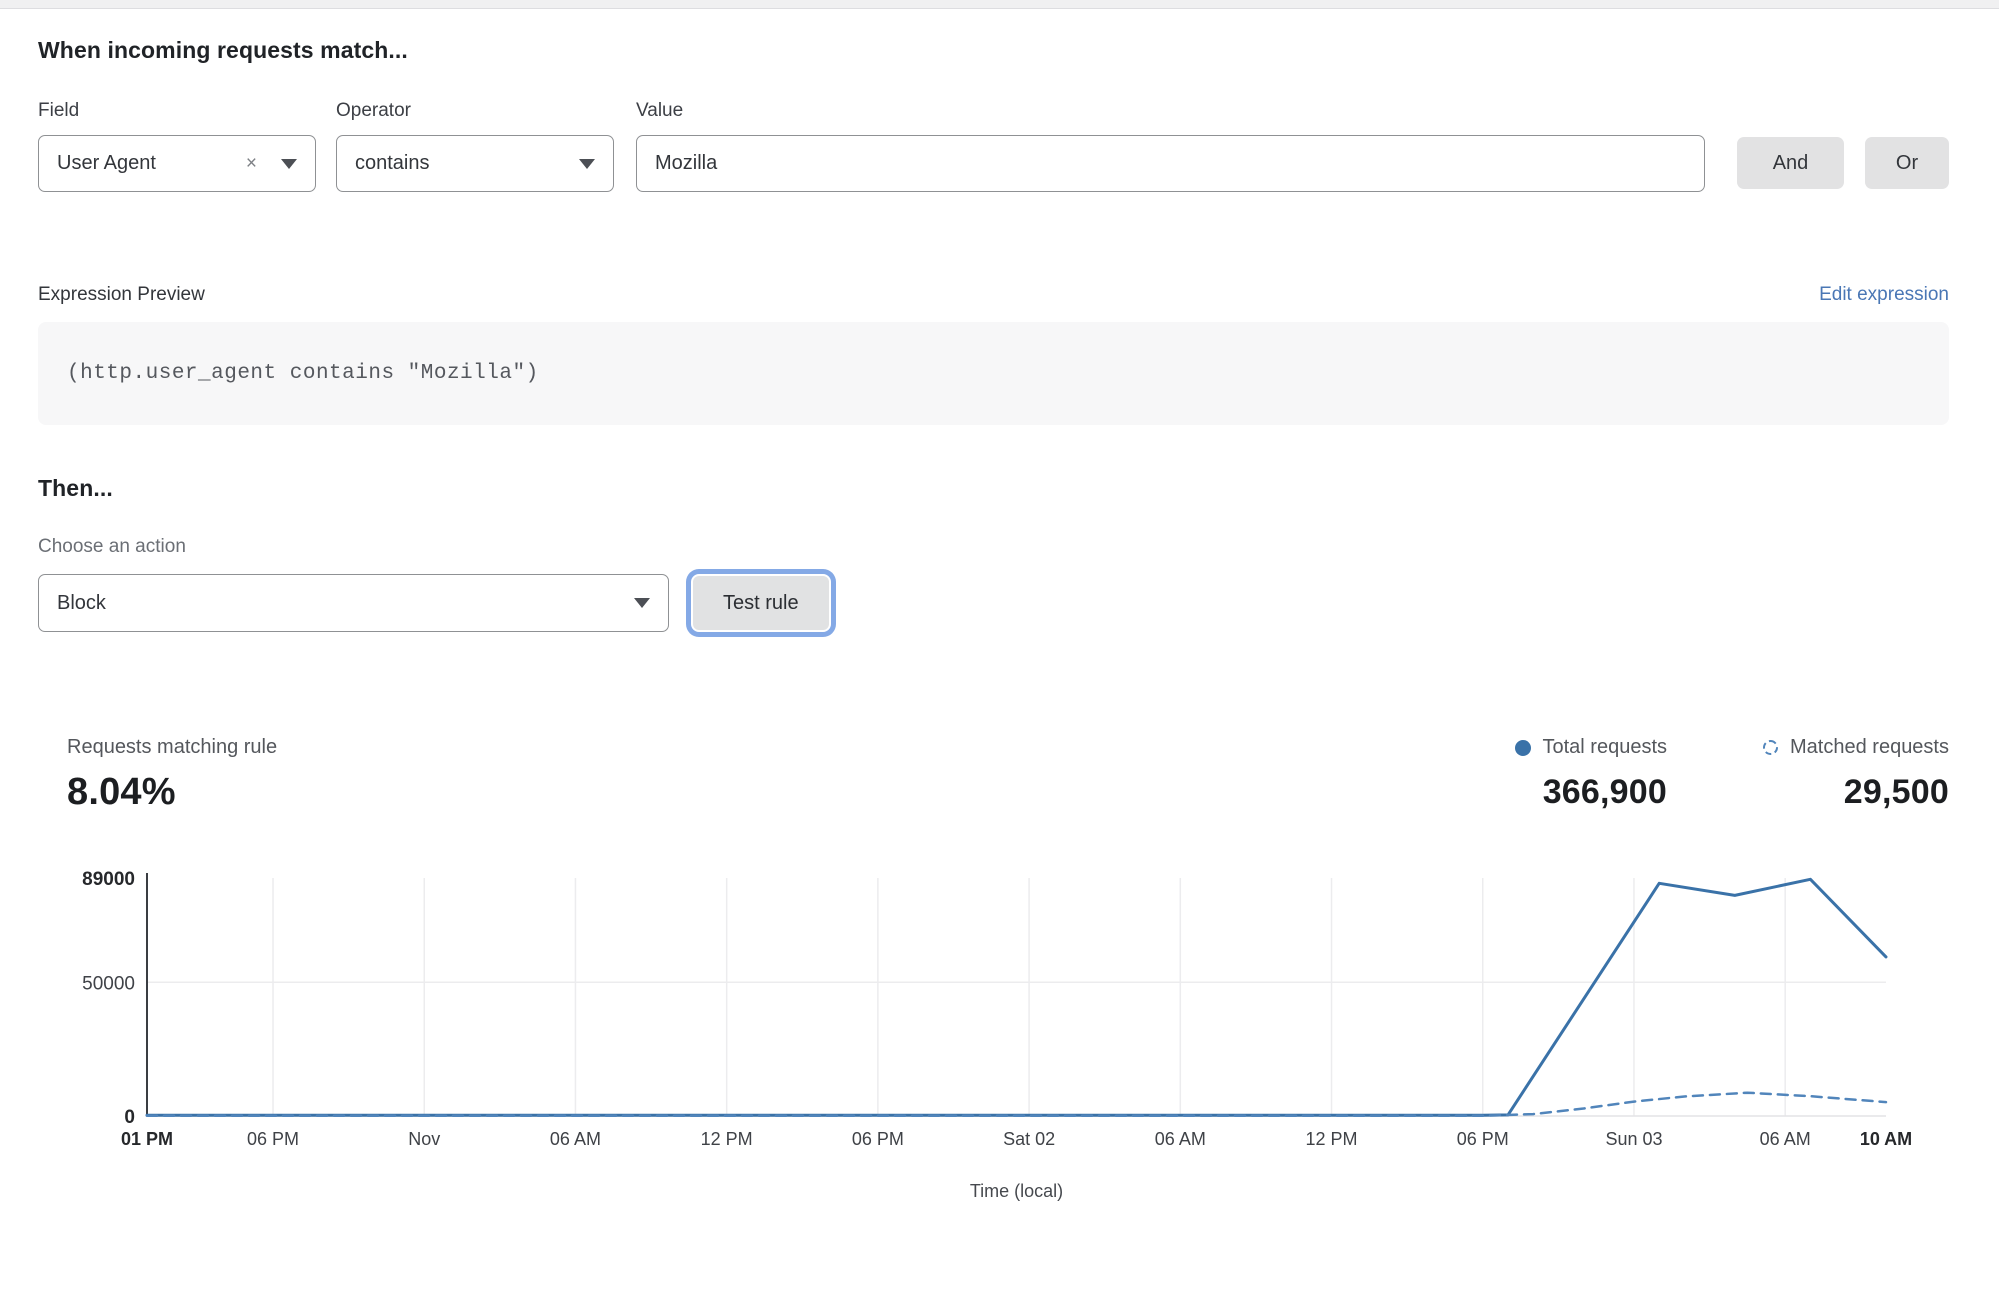 This screenshot has height=1295, width=1999. What do you see at coordinates (1522, 747) in the screenshot?
I see `solid-dot-icon` at bounding box center [1522, 747].